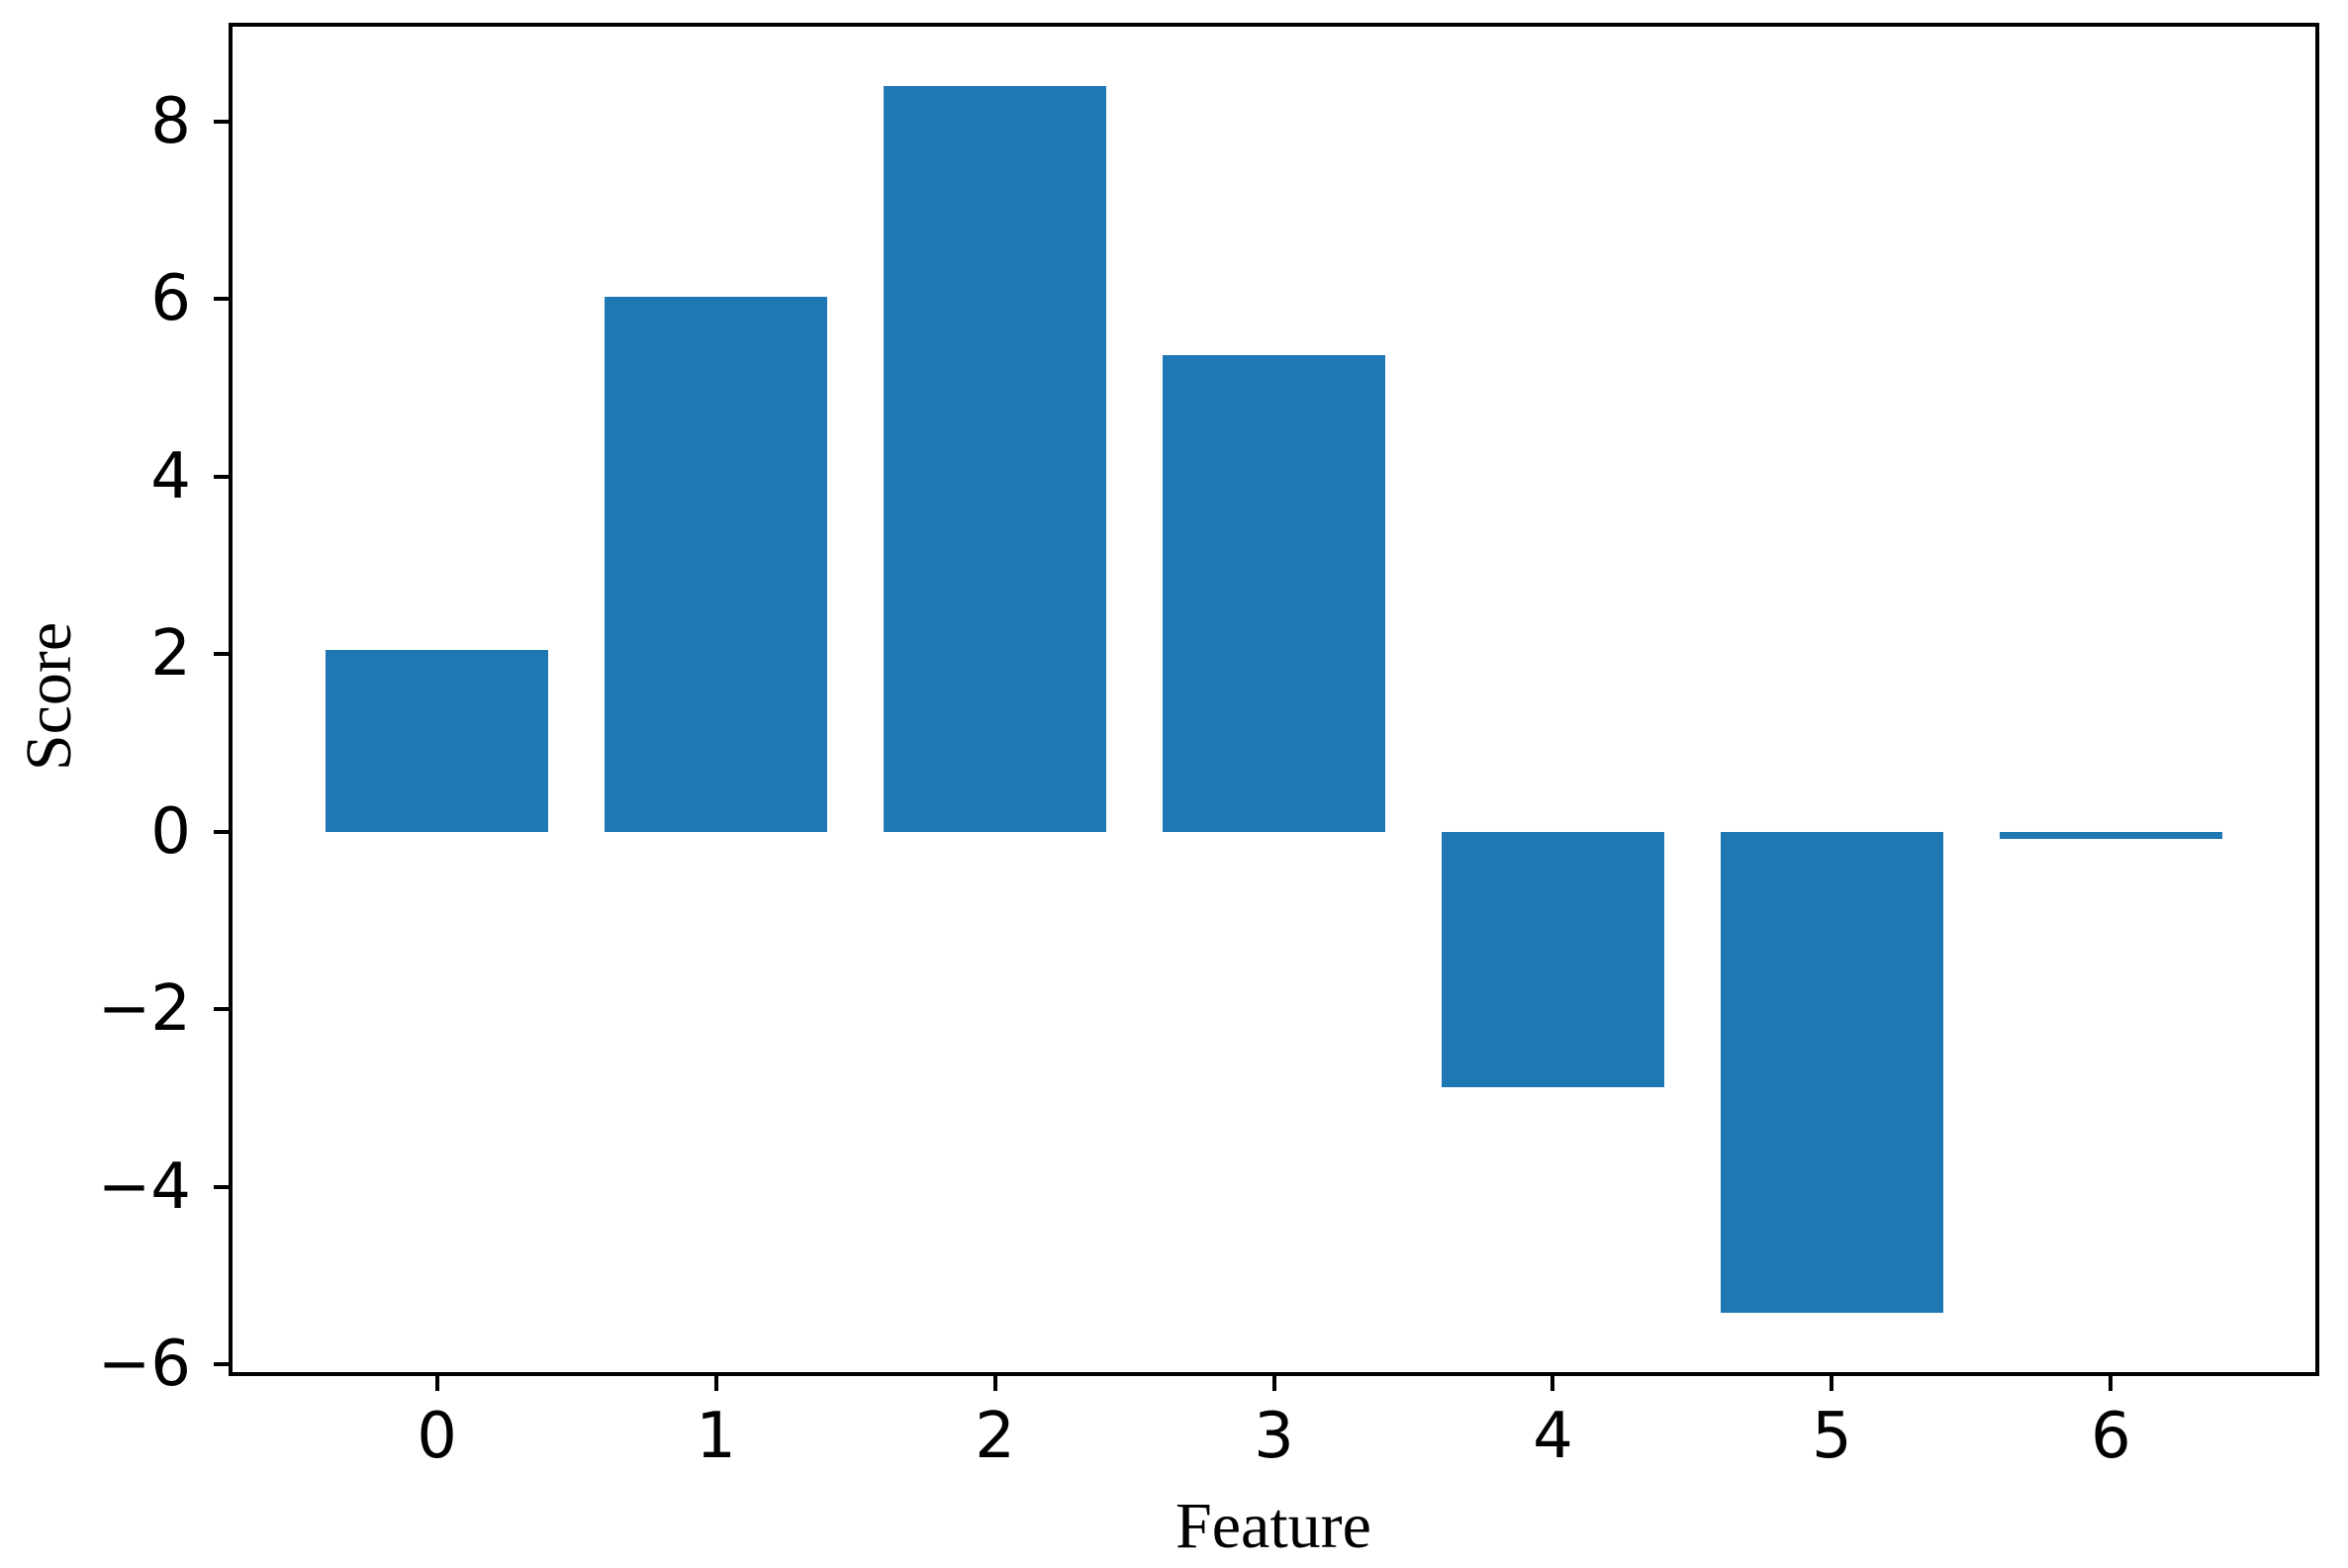  I want to click on y-tick-label-2: 2, so click(171, 654).